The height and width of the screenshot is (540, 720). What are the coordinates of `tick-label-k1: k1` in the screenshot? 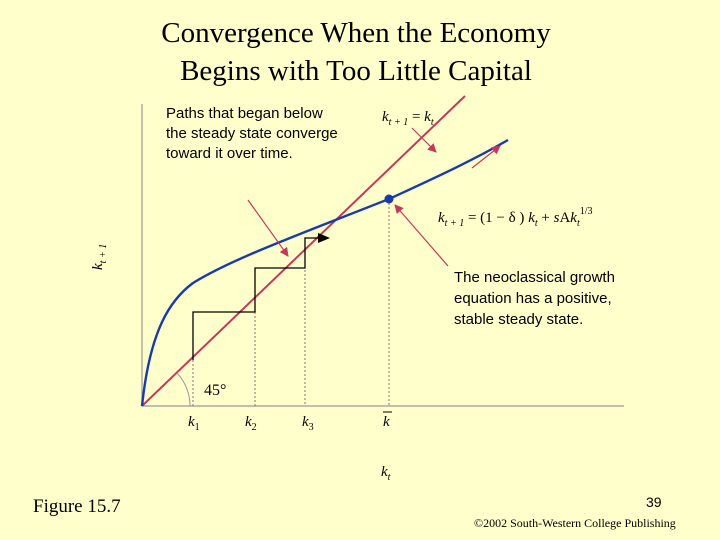 It's located at (194, 423).